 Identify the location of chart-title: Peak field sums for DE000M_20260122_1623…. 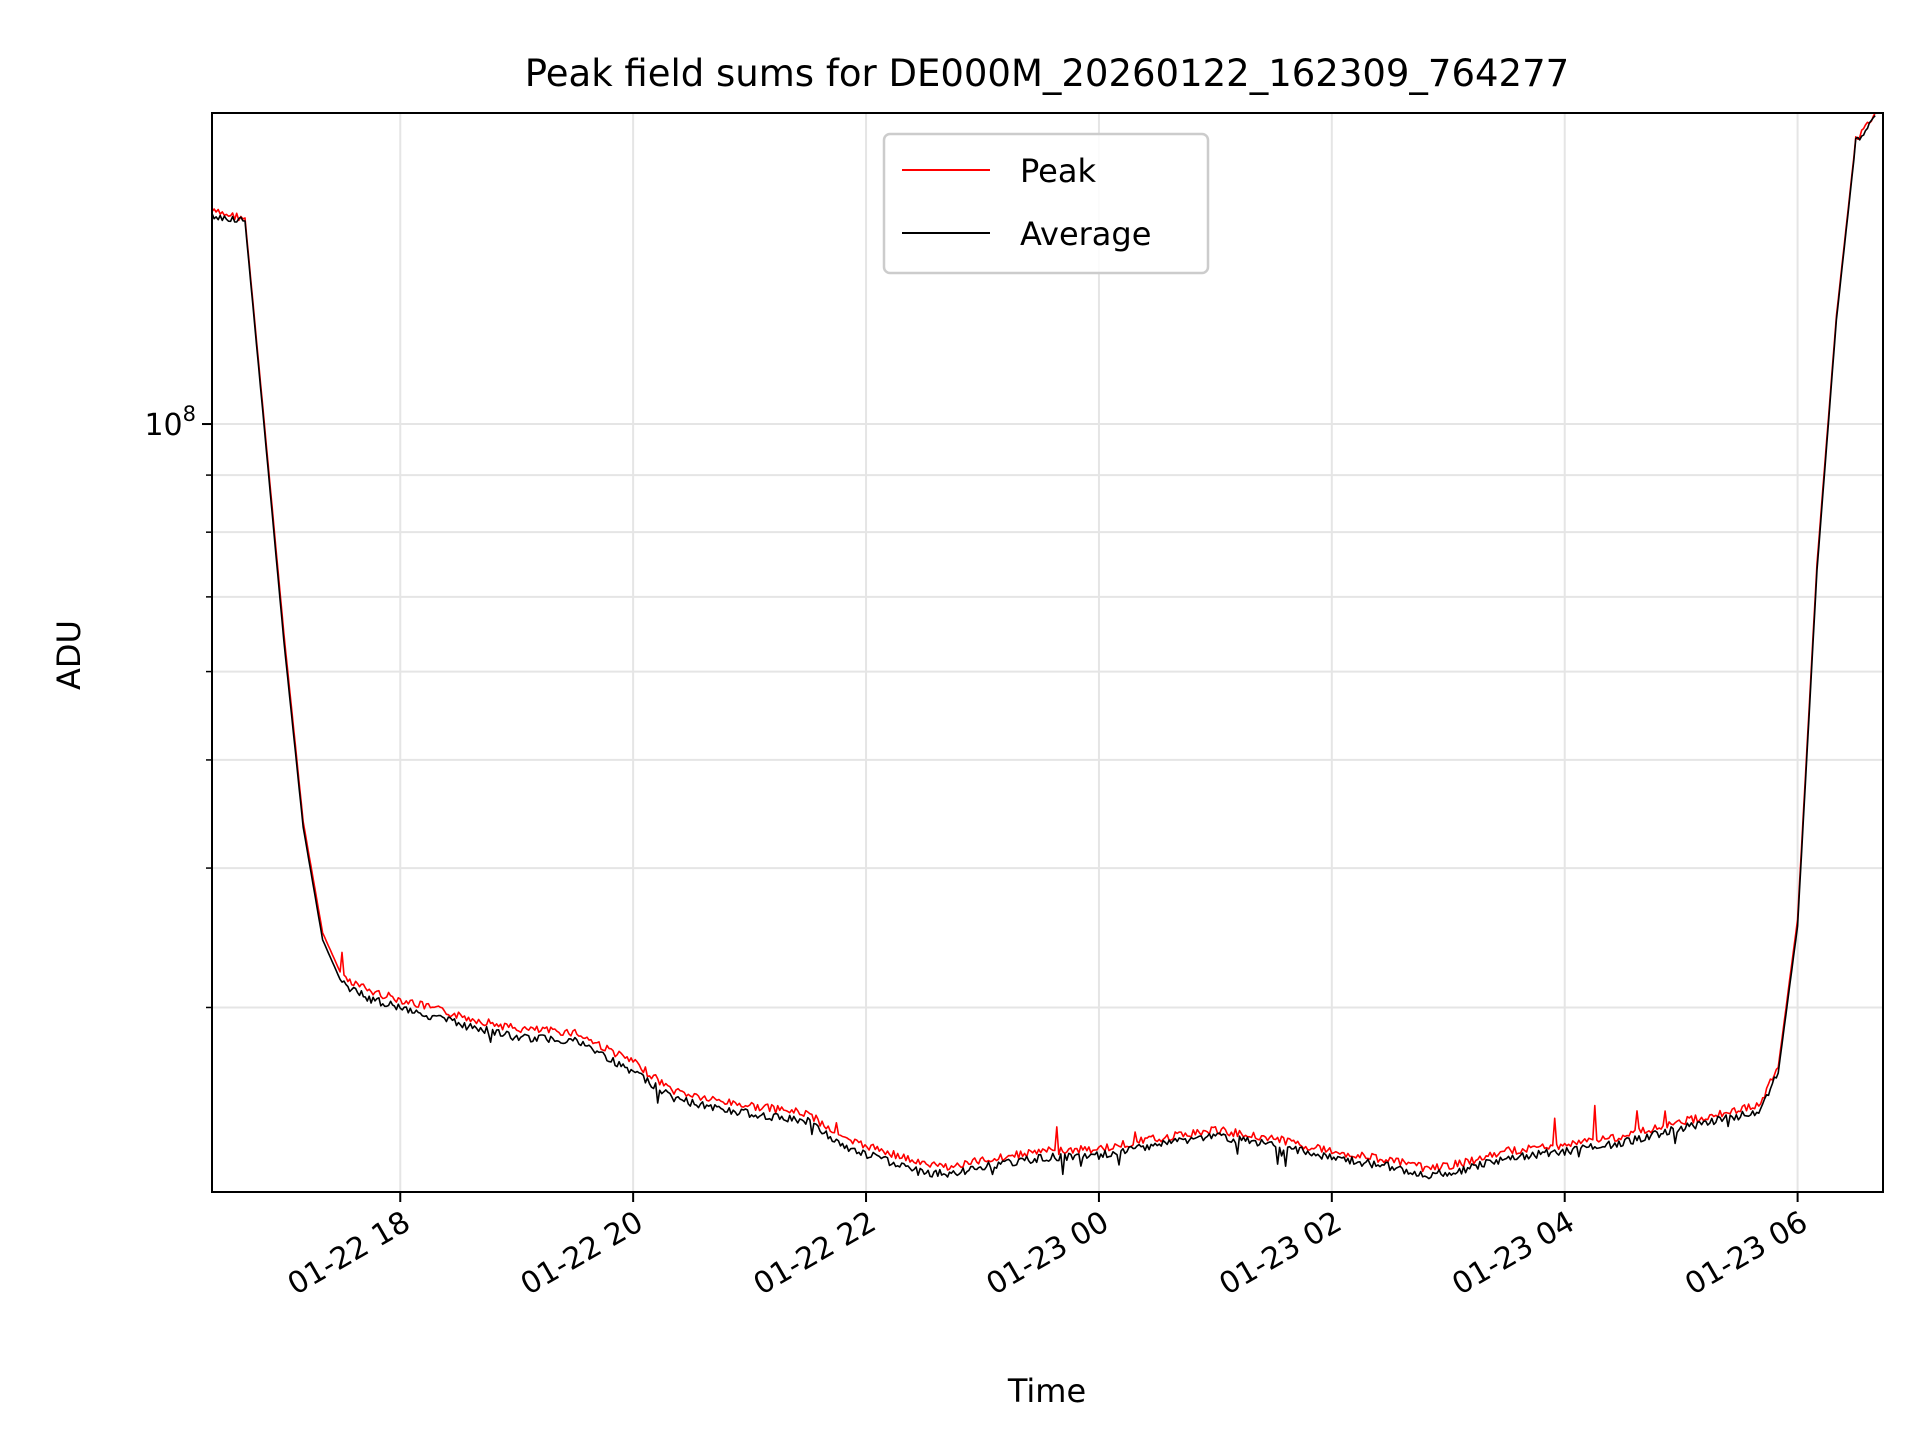
(1047, 73).